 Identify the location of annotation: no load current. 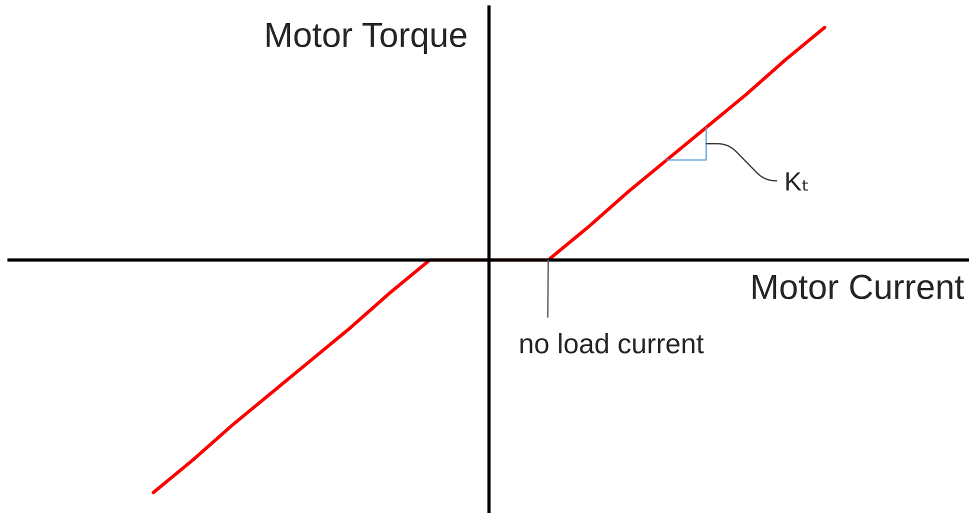
(612, 343).